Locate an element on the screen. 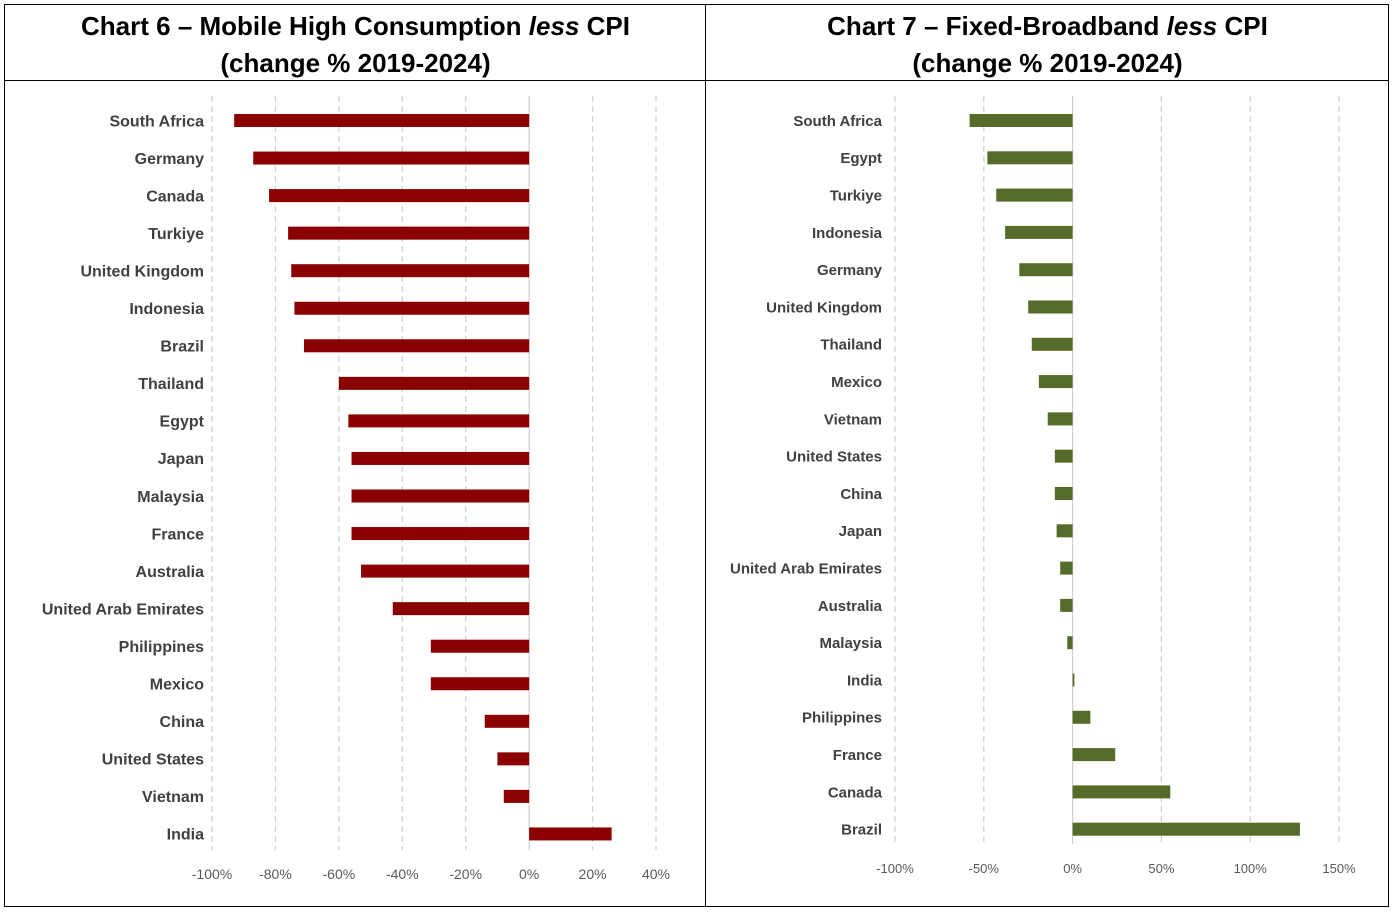 Image resolution: width=1399 pixels, height=916 pixels. chart-6-tick-label: 40% is located at coordinates (656, 874).